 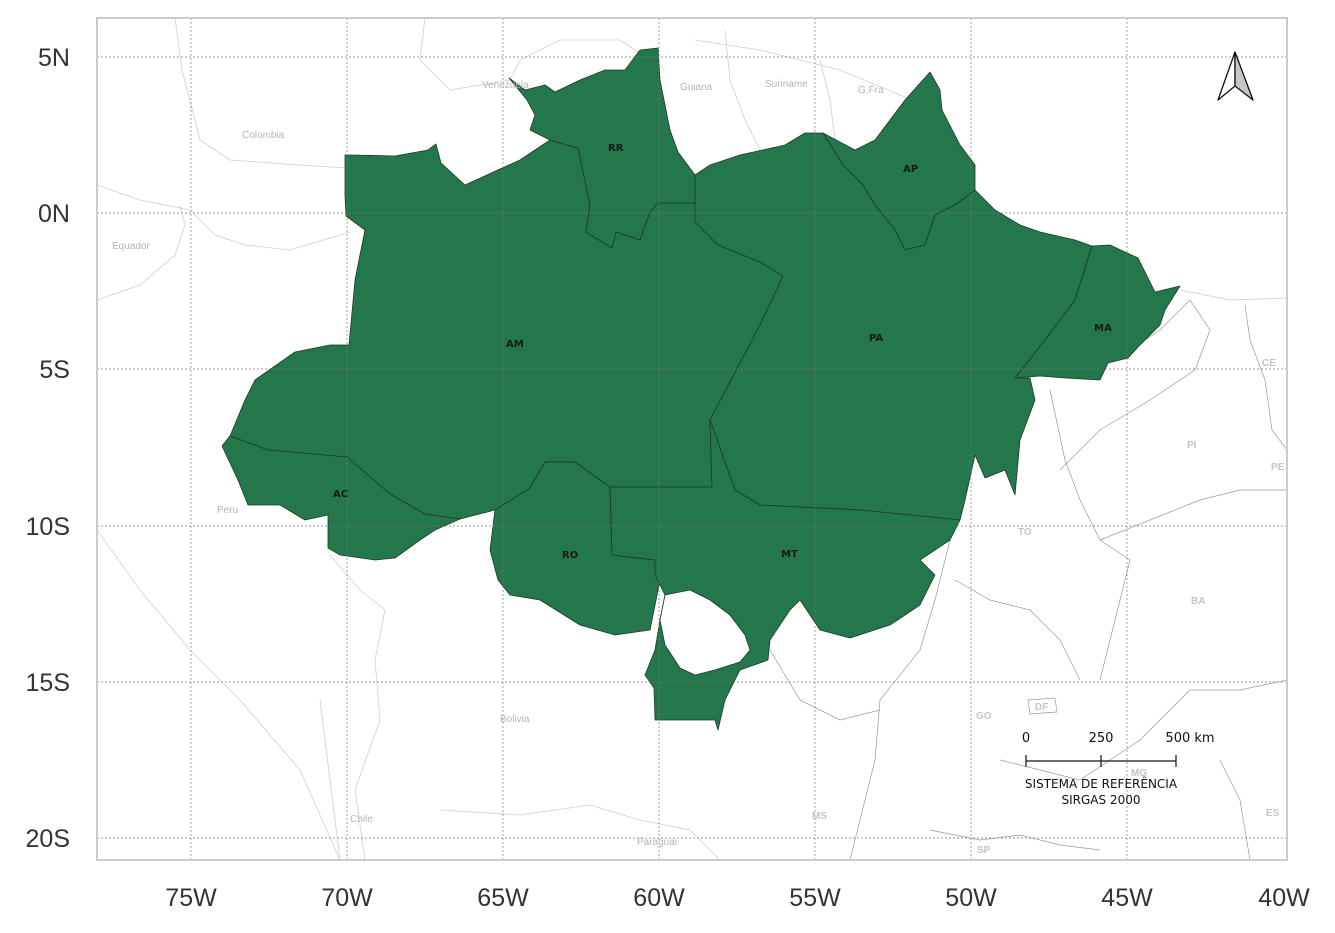 I want to click on ext-state-label: ES, so click(x=1273, y=813).